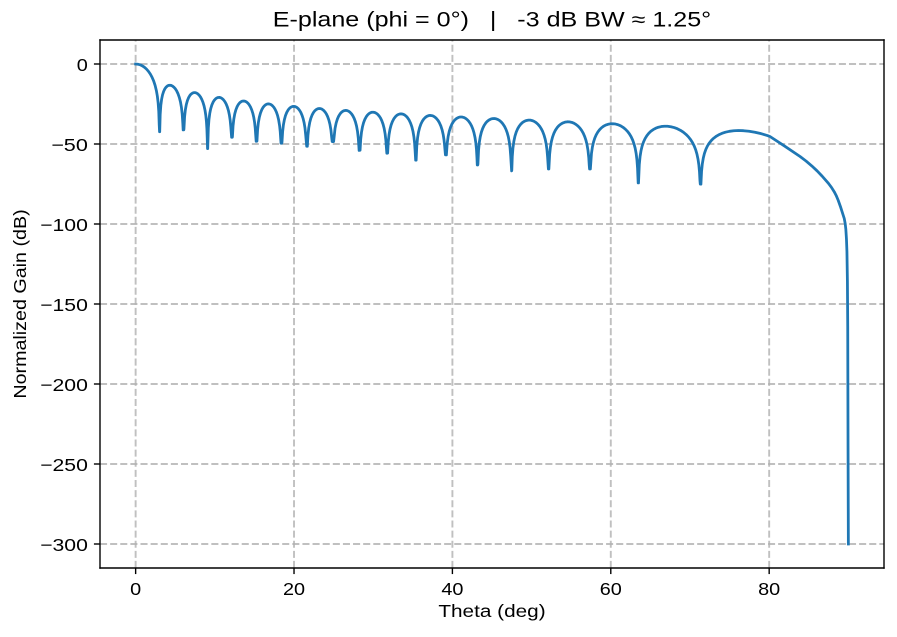 Image resolution: width=897 pixels, height=637 pixels. What do you see at coordinates (492, 20) in the screenshot?
I see `svg-text:E-plane (phi = 0°) | -3 dB: E-plane (phi = 0°) | -3 dB BW ≈ 1.25°` at bounding box center [492, 20].